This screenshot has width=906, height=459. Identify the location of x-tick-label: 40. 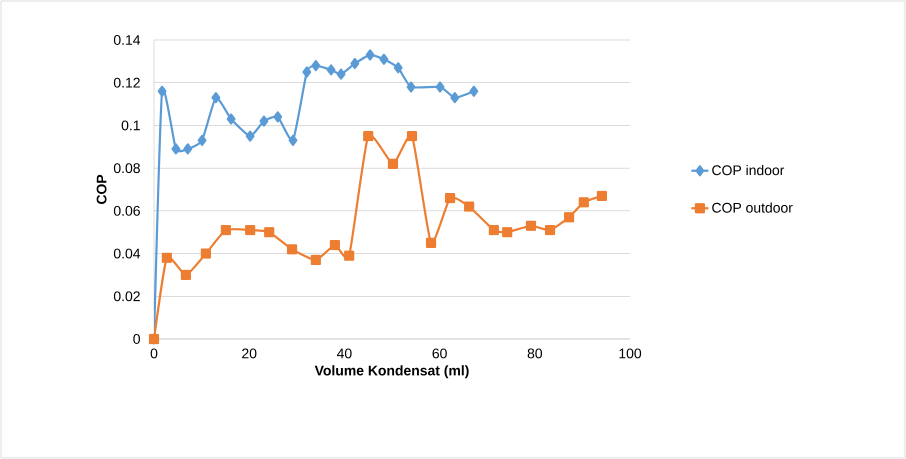
(344, 353).